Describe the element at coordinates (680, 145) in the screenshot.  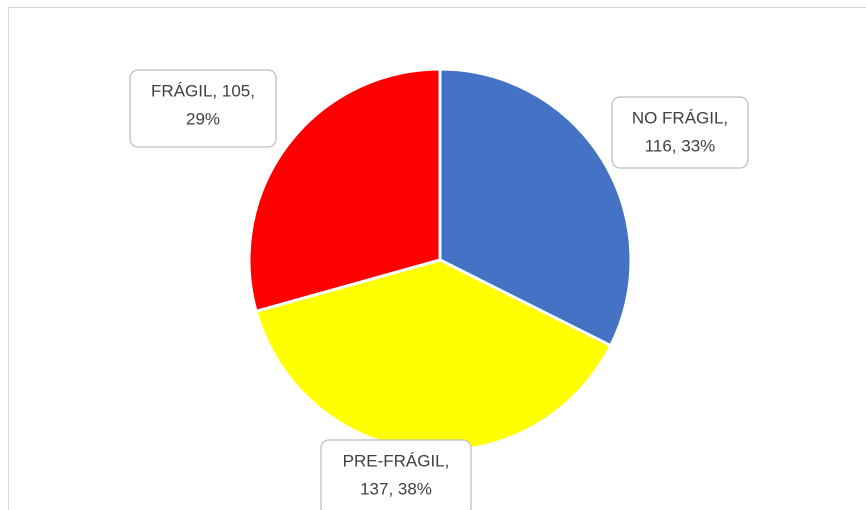
I see `data-label-line: 116, 33%` at that location.